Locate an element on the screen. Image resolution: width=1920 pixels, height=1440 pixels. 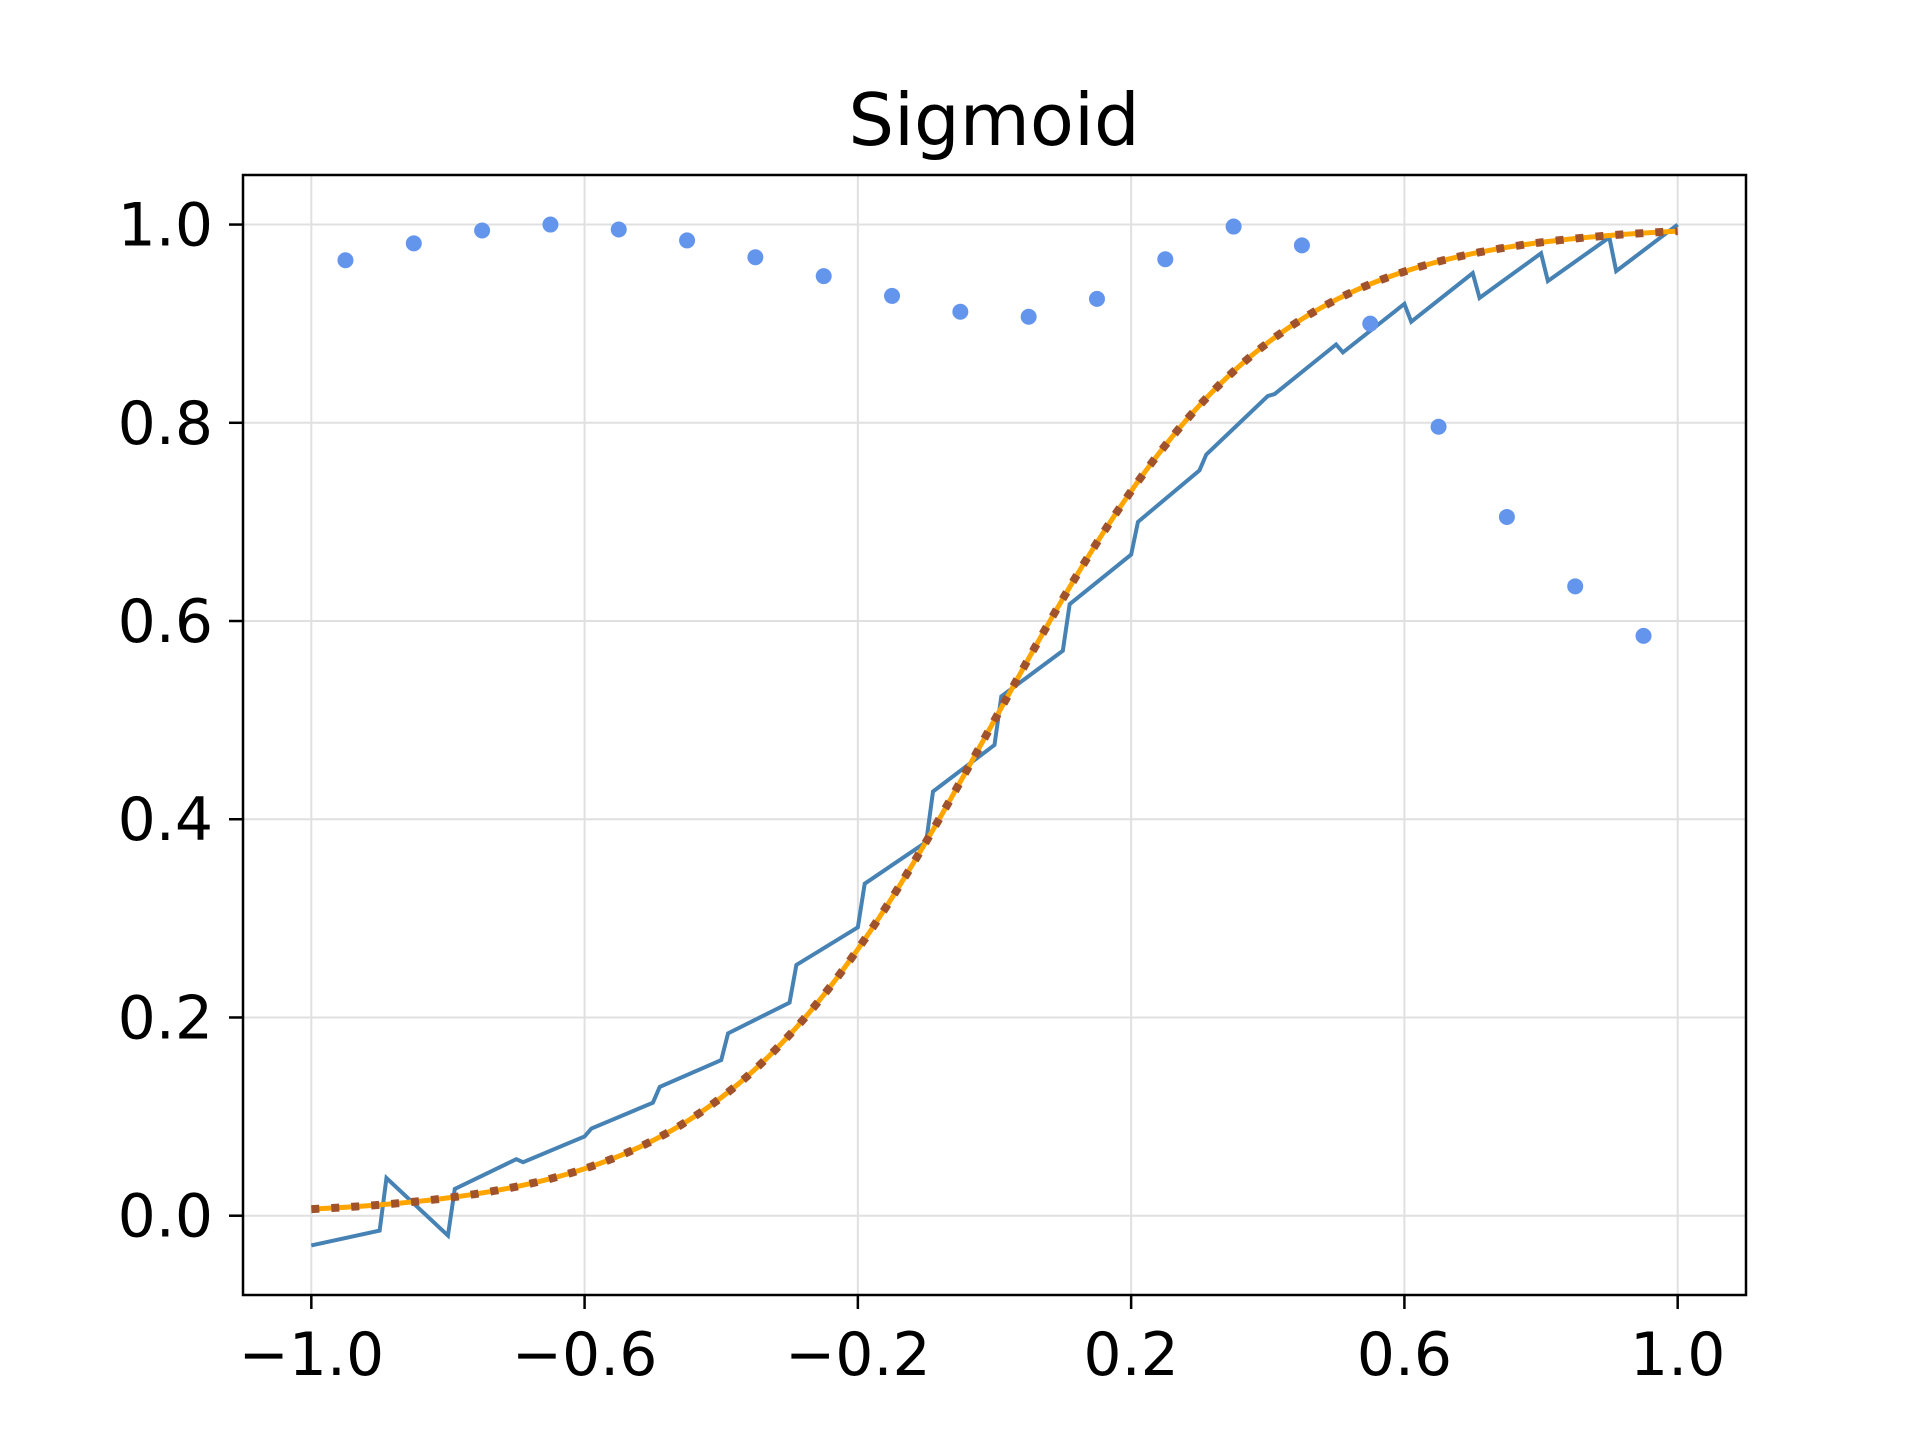
y-tick-label: 0.8 is located at coordinates (165, 424).